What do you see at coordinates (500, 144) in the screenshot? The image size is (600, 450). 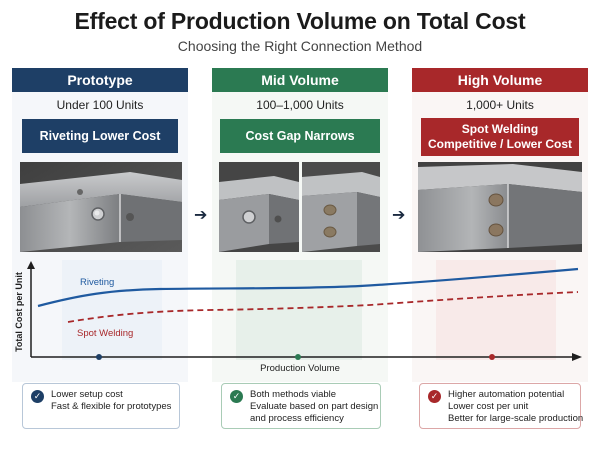 I see `high-volume-method-line2: Competitive / Lower Cost` at bounding box center [500, 144].